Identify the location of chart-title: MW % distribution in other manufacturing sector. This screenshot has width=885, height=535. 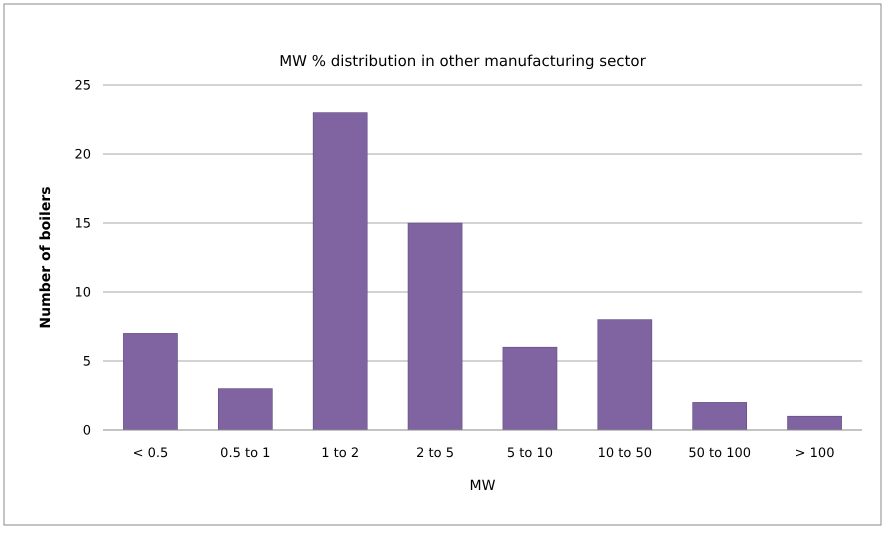
(463, 61).